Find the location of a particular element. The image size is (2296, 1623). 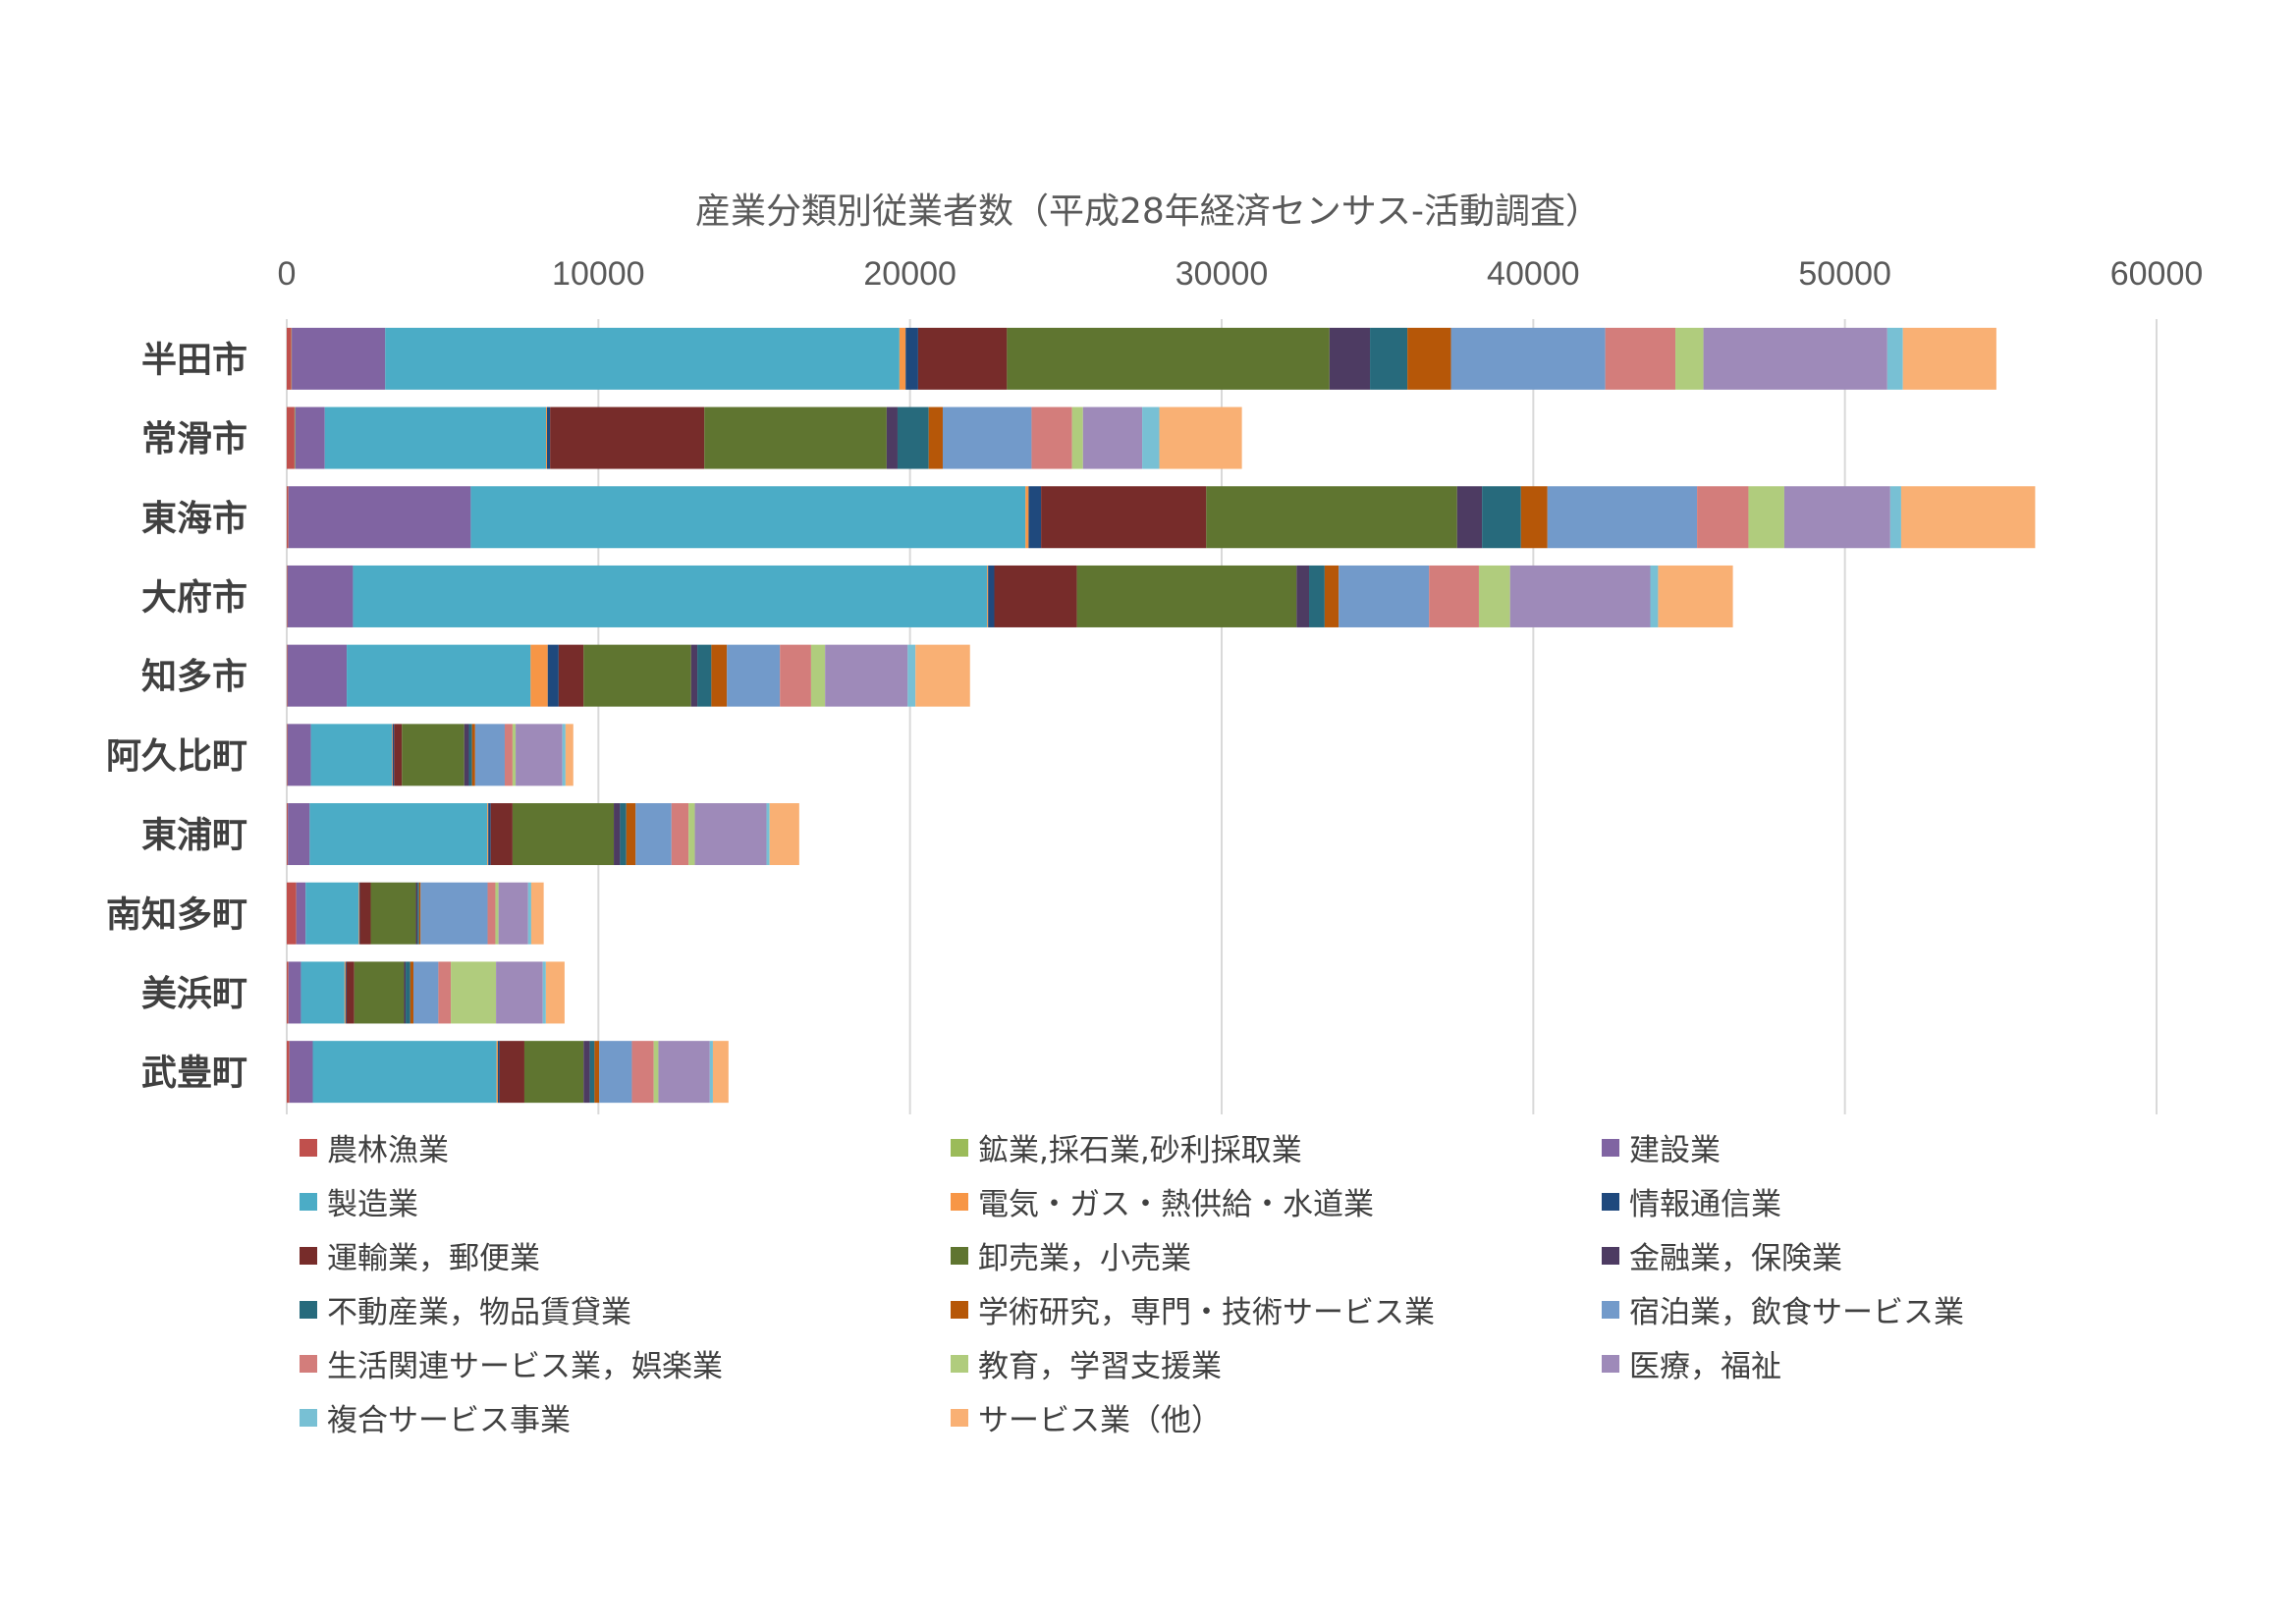

legend-item: 不動産業，物品賃貸業 is located at coordinates (625, 1312).